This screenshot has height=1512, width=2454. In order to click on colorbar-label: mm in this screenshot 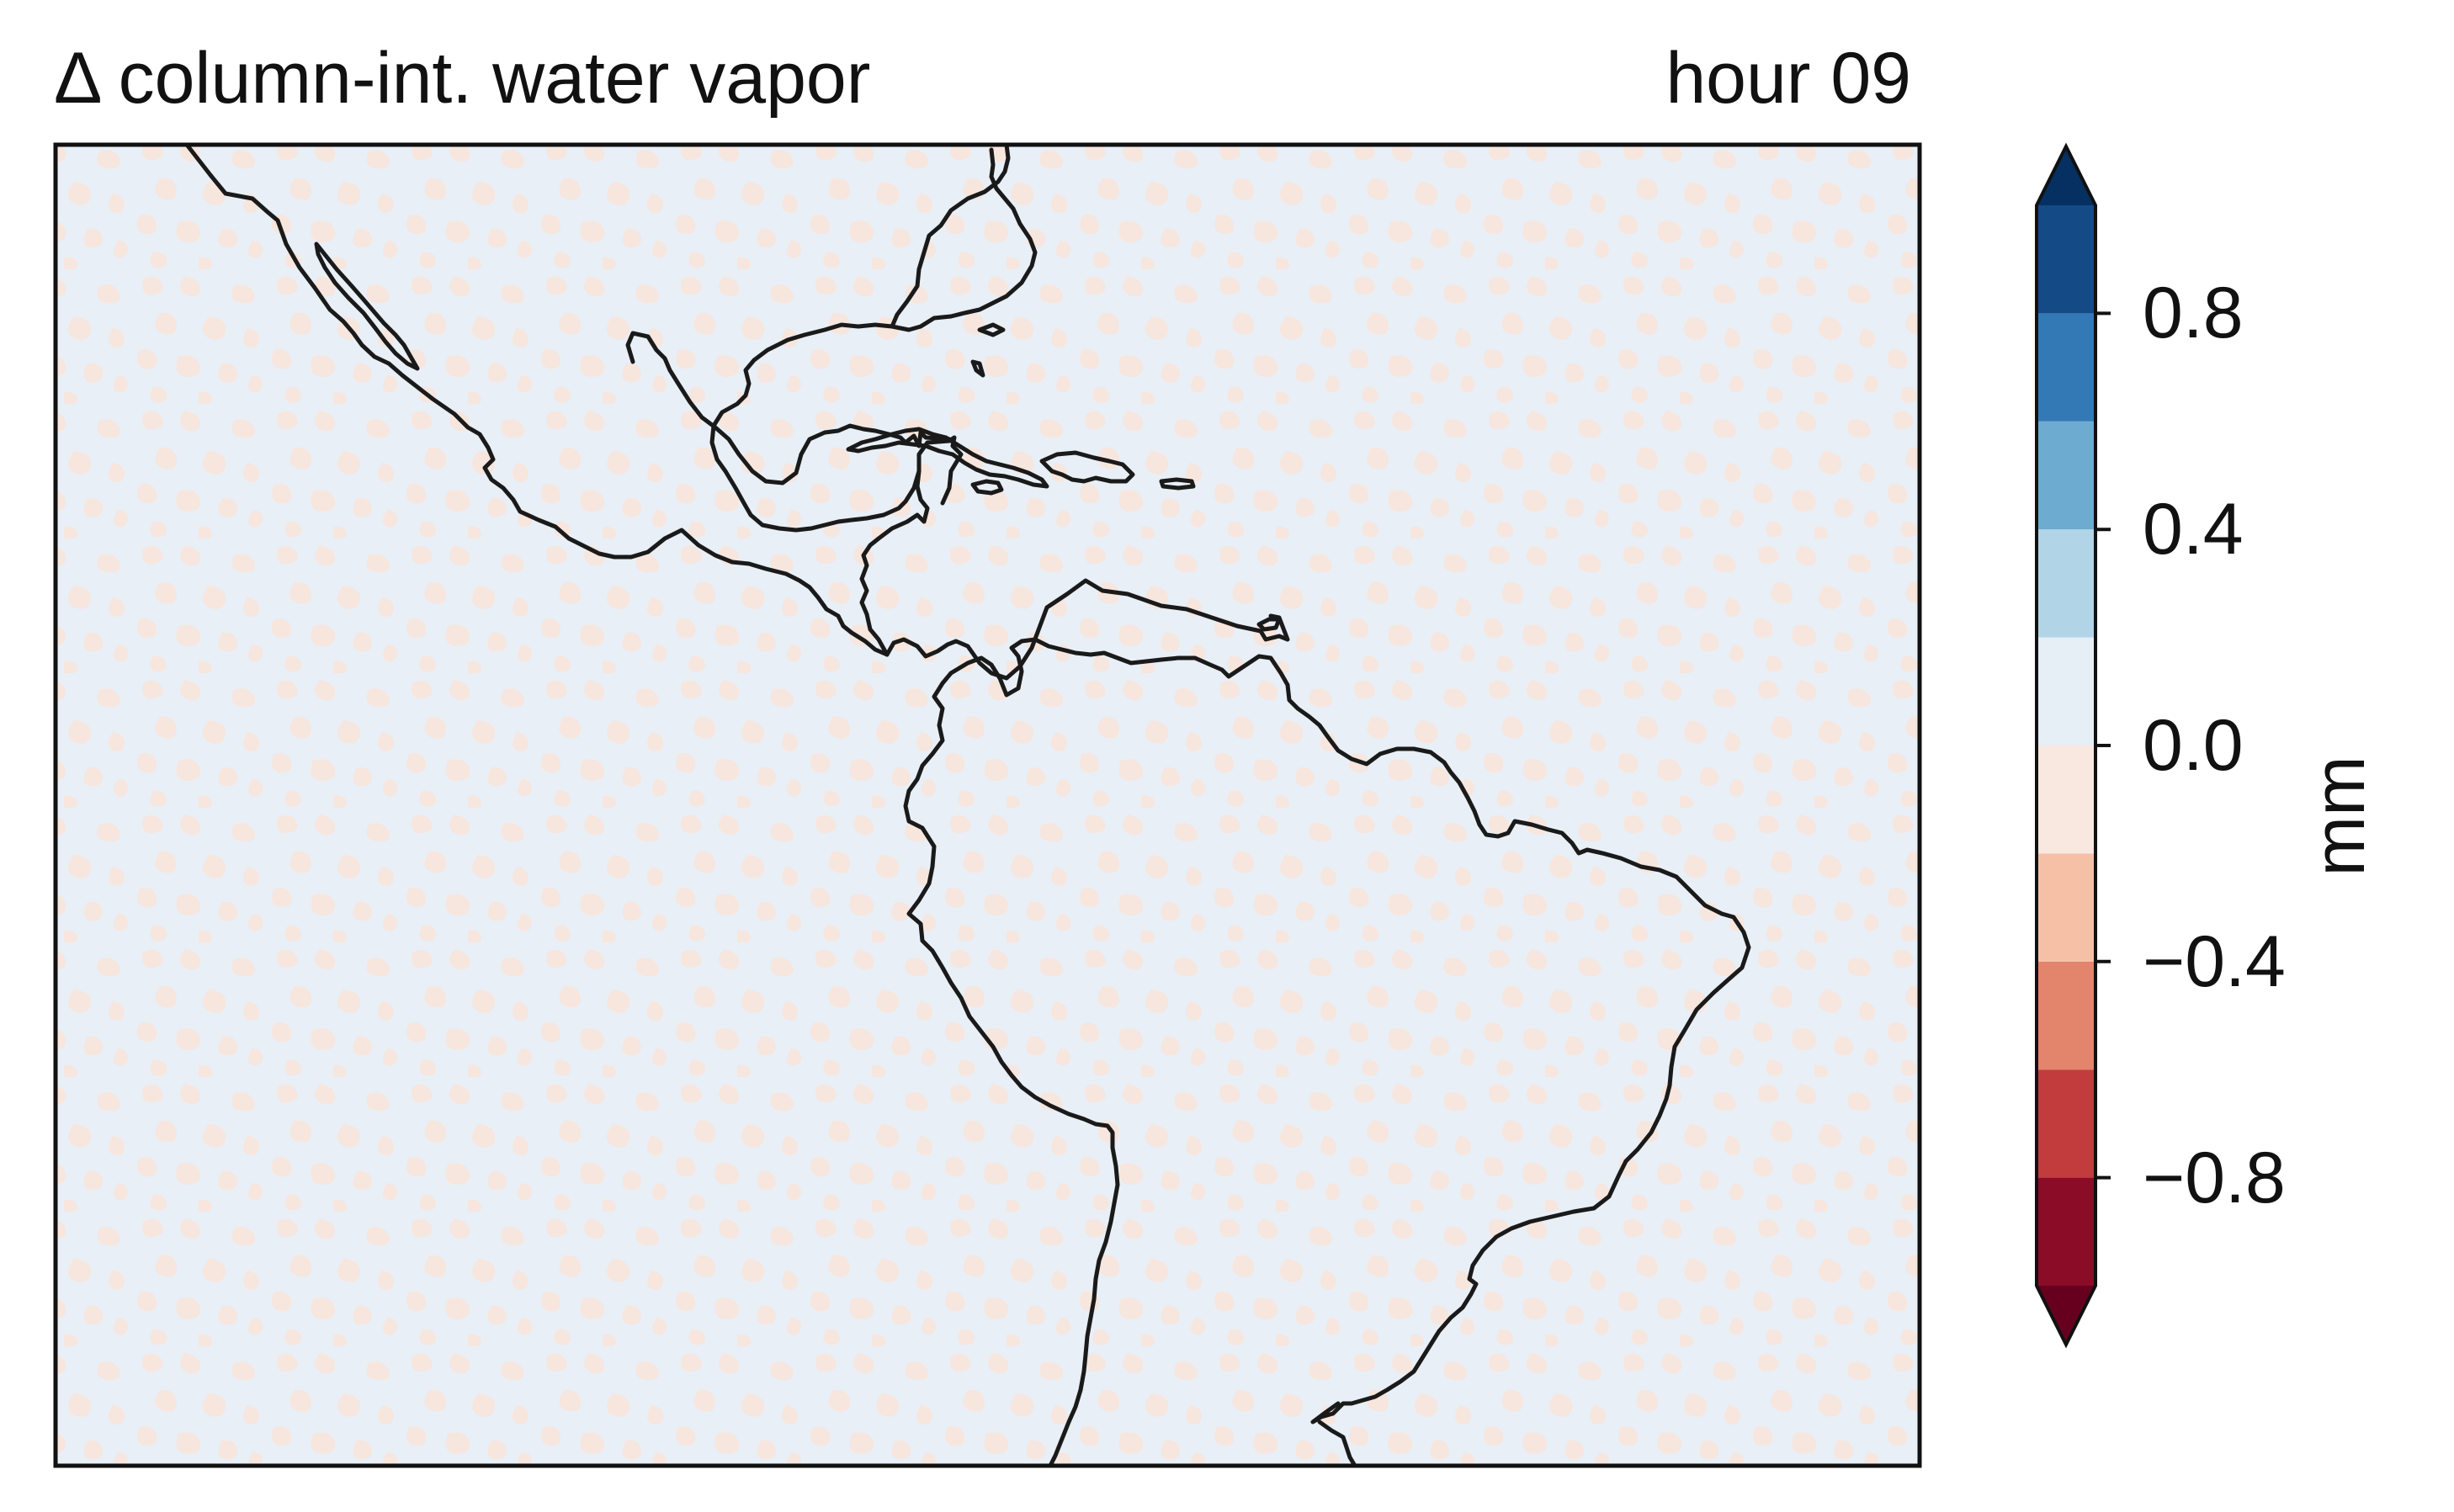, I will do `click(2339, 816)`.